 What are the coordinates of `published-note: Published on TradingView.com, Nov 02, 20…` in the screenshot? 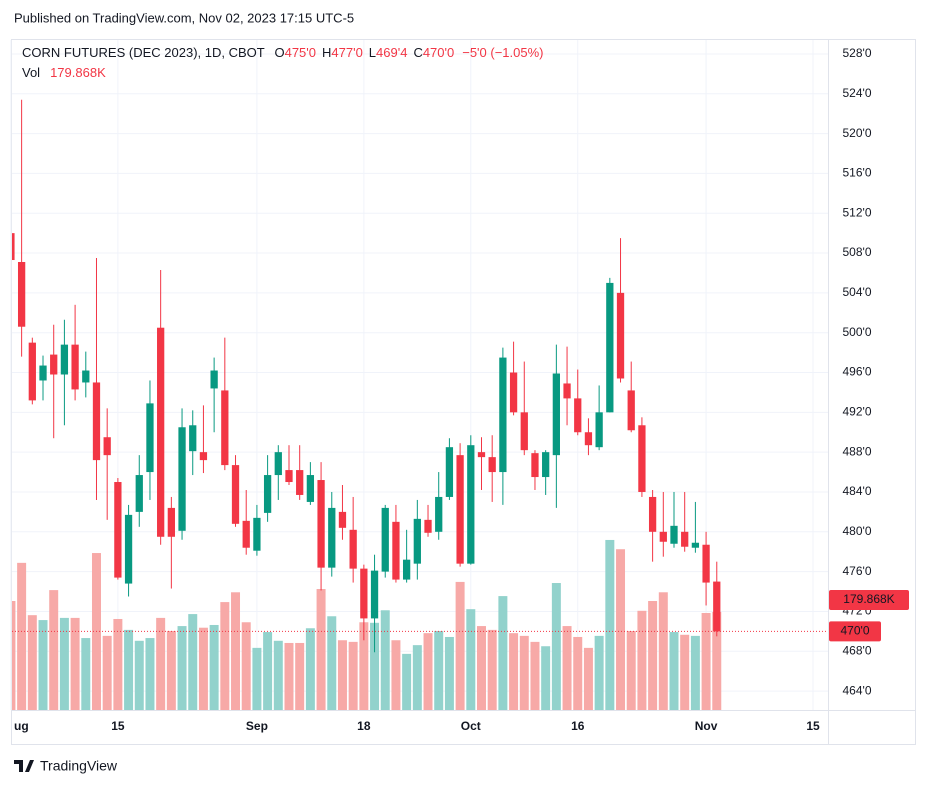 It's located at (184, 17).